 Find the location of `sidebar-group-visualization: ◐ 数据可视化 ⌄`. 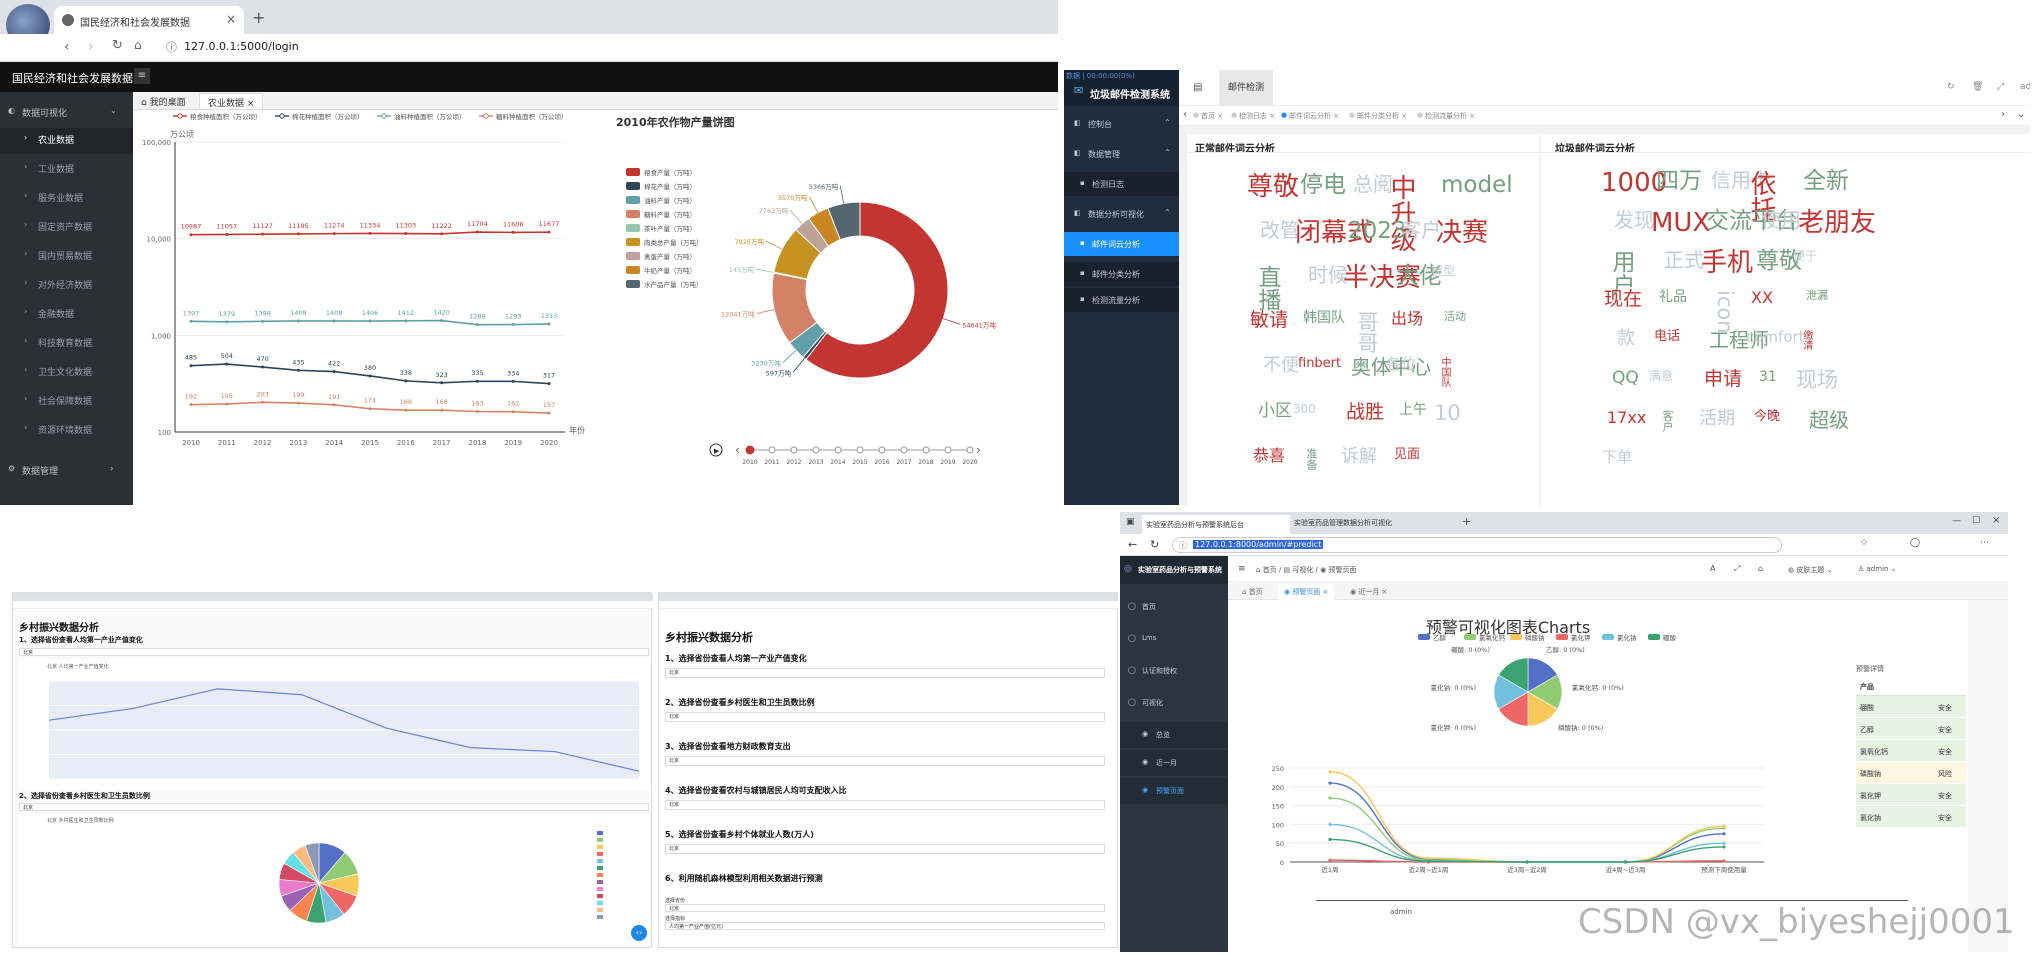

sidebar-group-visualization: ◐ 数据可视化 ⌄ is located at coordinates (66, 112).